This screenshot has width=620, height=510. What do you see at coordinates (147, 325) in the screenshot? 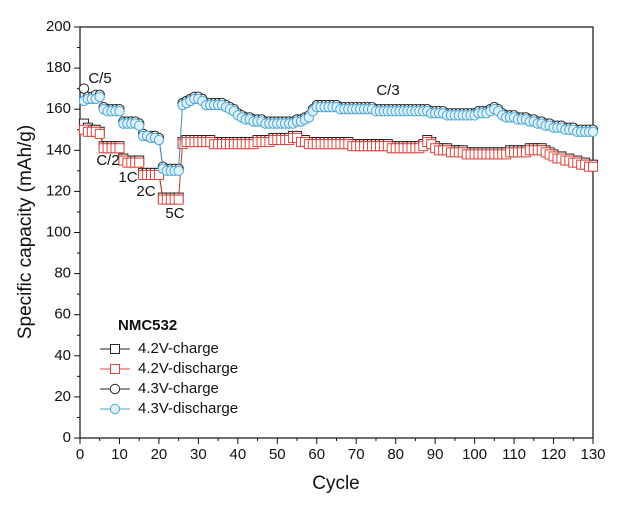
I see `legend-title: NMC532` at bounding box center [147, 325].